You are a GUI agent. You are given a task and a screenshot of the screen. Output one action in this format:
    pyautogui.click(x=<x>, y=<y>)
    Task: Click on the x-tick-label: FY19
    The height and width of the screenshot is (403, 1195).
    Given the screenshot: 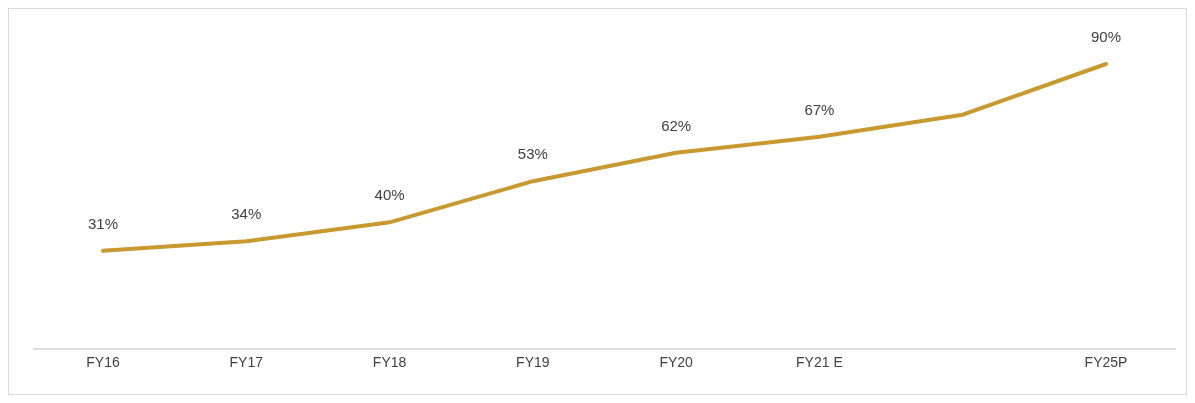 What is the action you would take?
    pyautogui.click(x=533, y=361)
    